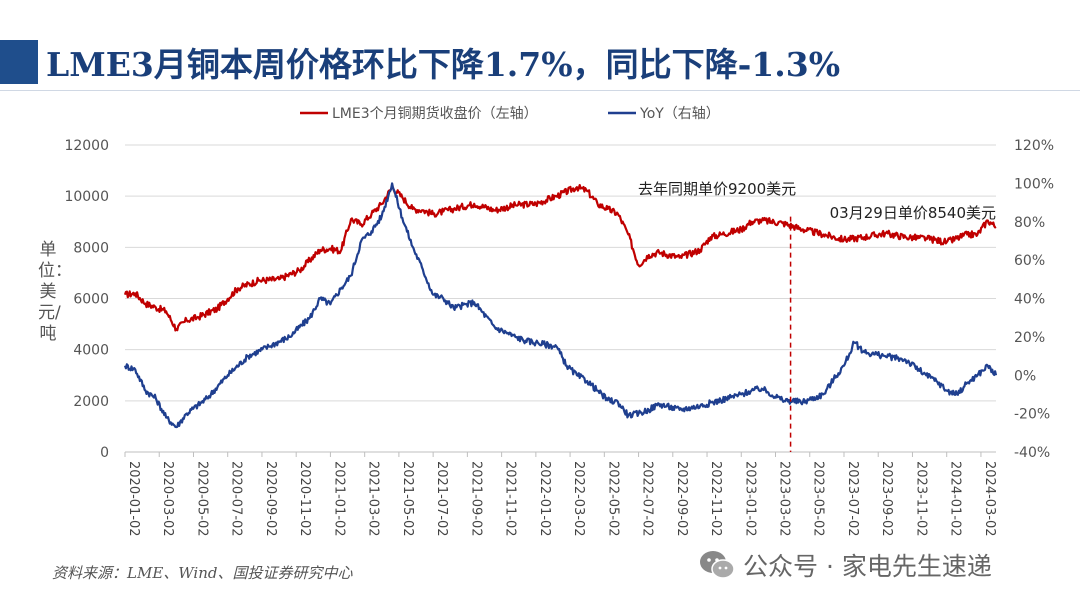 This screenshot has width=1080, height=608. Describe the element at coordinates (201, 499) in the screenshot. I see `x-tick-label: 2020-05-02` at that location.